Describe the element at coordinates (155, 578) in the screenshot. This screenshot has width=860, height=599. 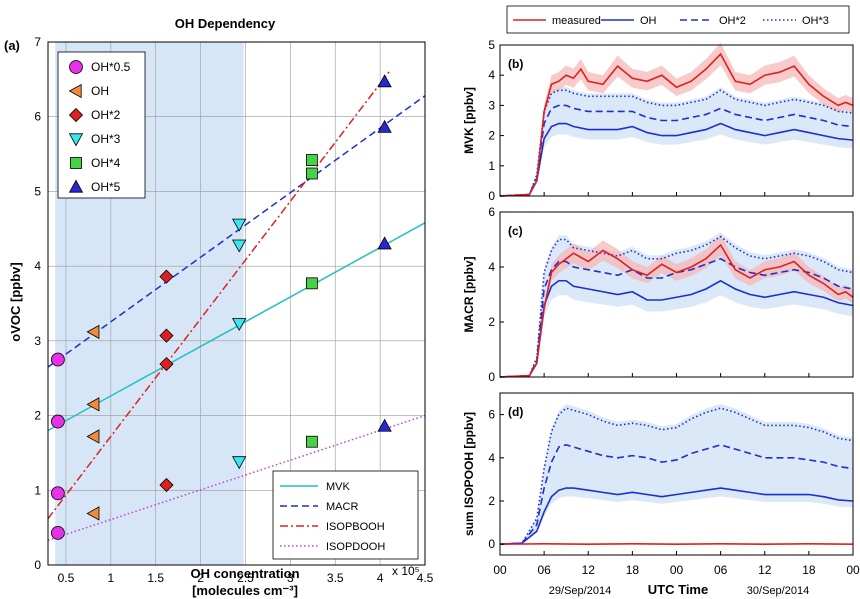
I see `x-tick-label: 1.5` at that location.